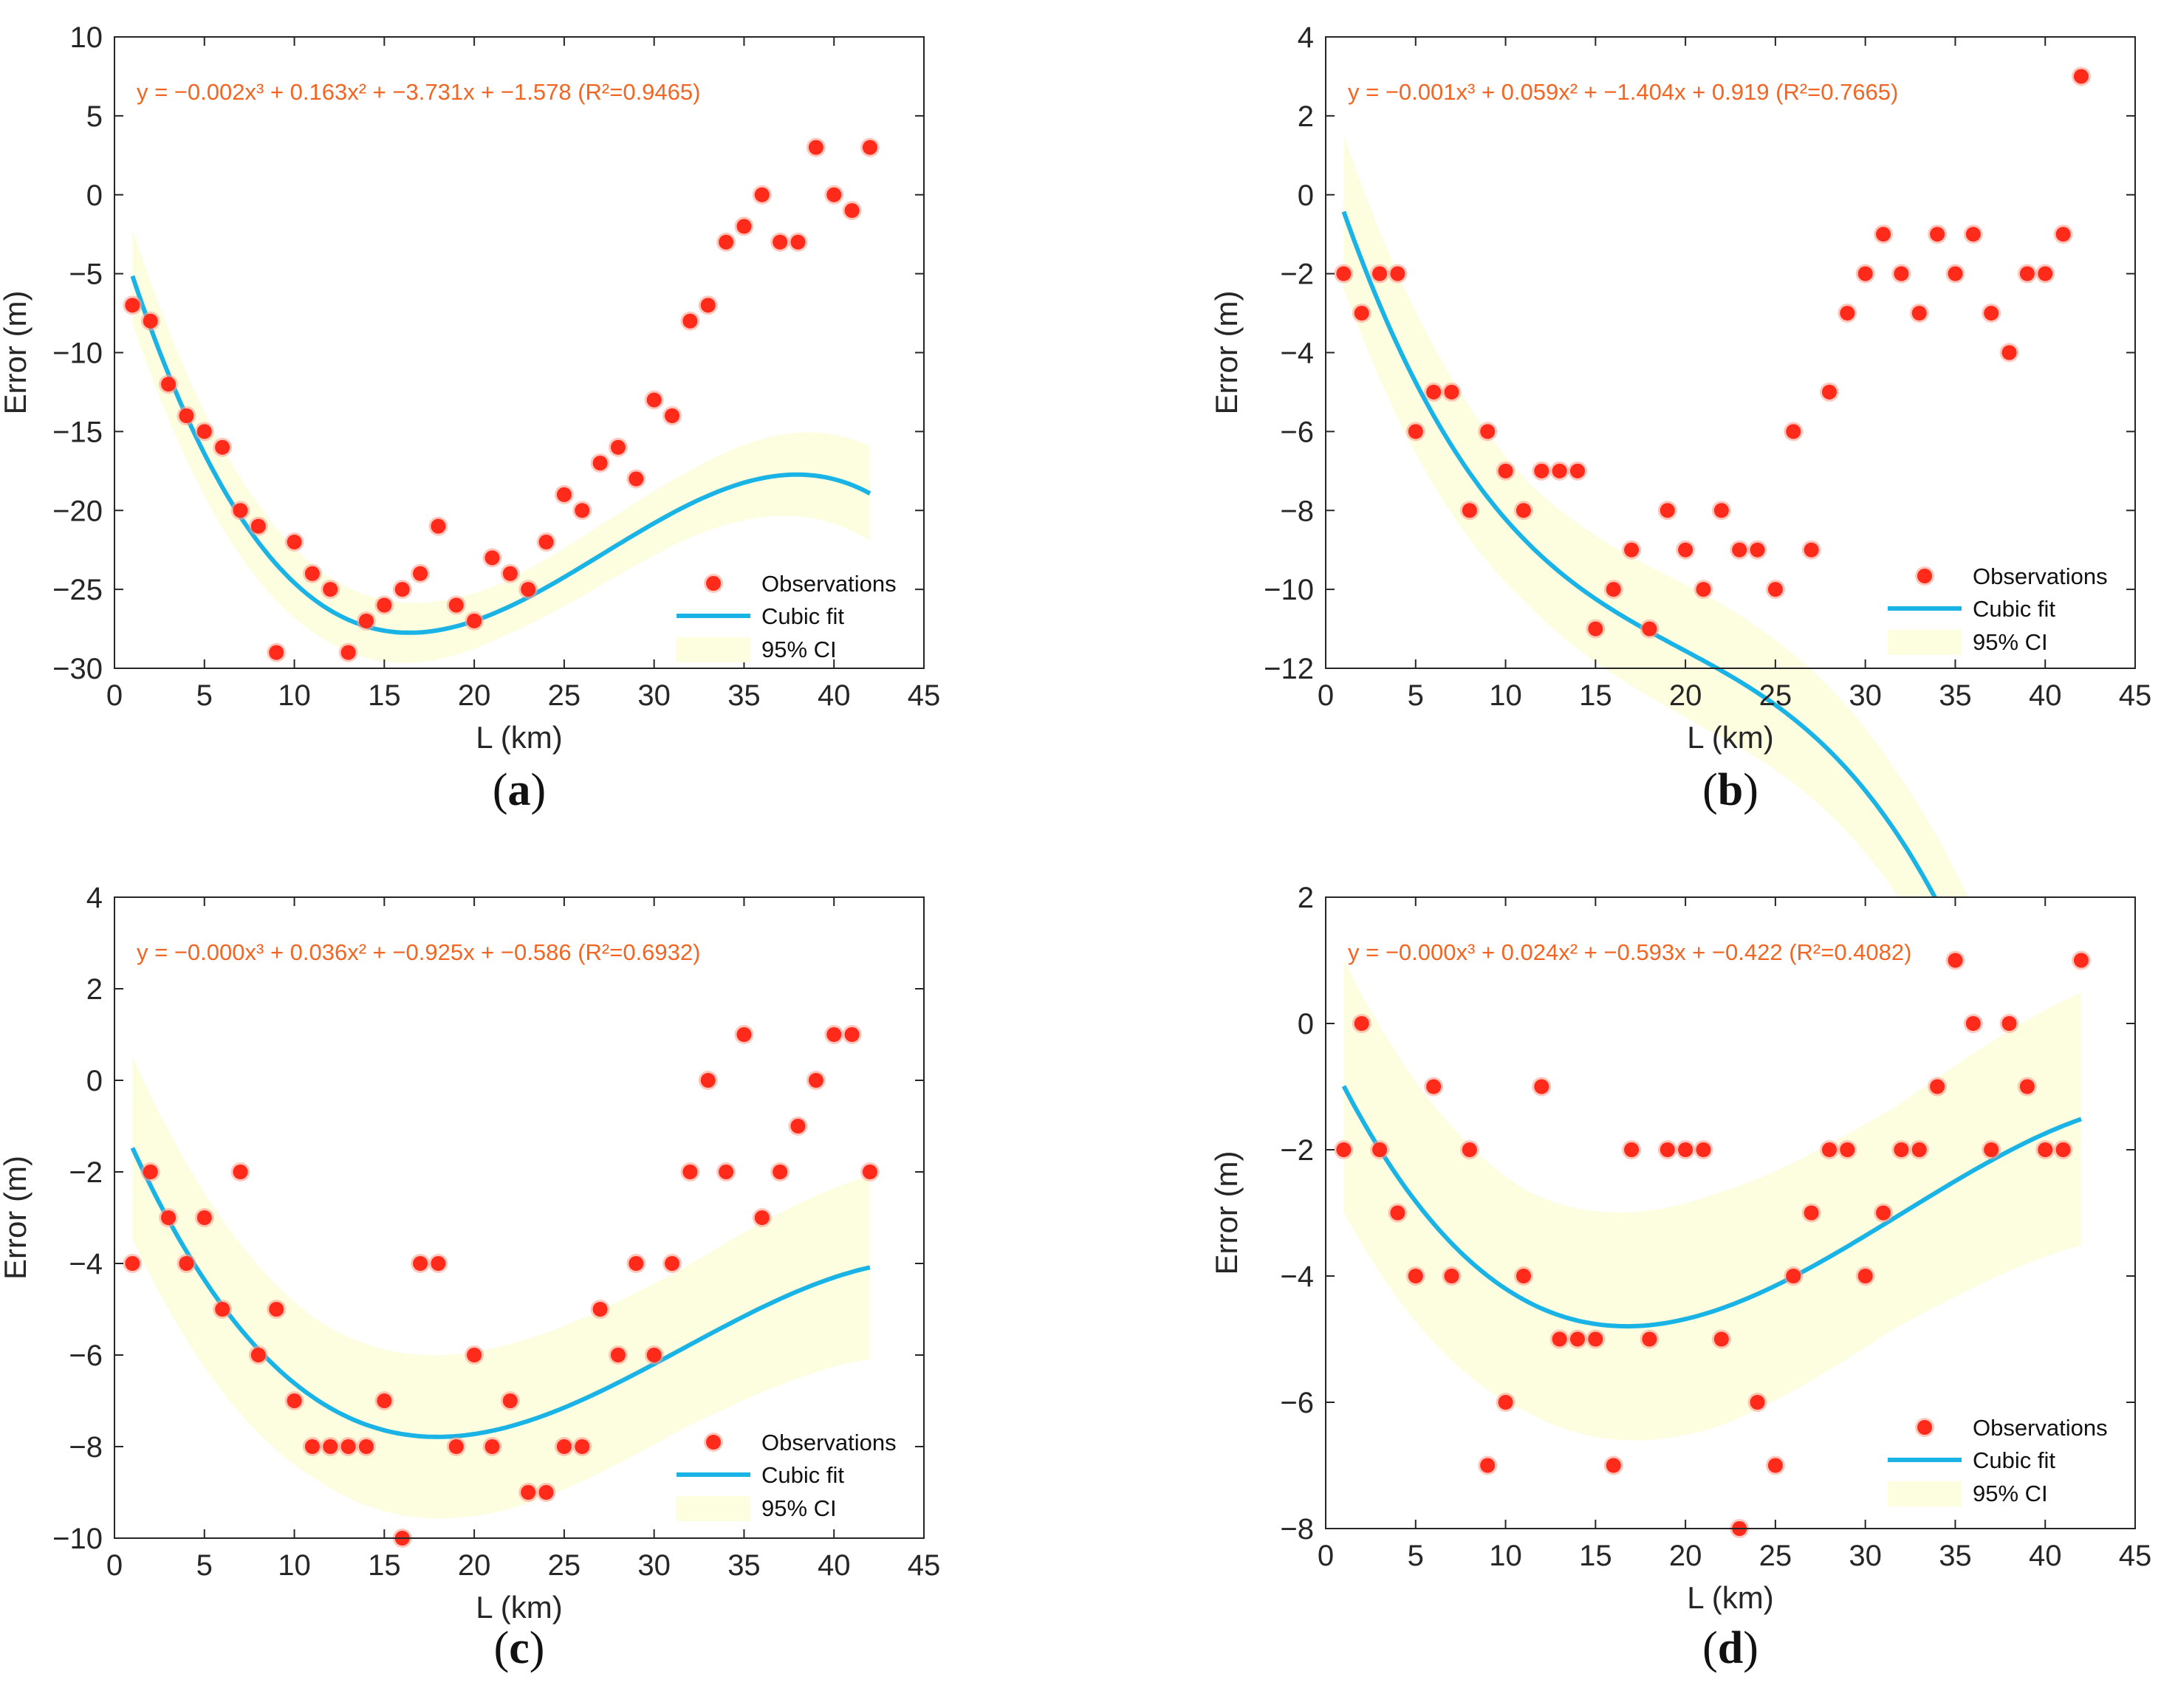 The width and height of the screenshot is (2161, 1708). Describe the element at coordinates (500, 790) in the screenshot. I see `panel-label-open: (` at that location.